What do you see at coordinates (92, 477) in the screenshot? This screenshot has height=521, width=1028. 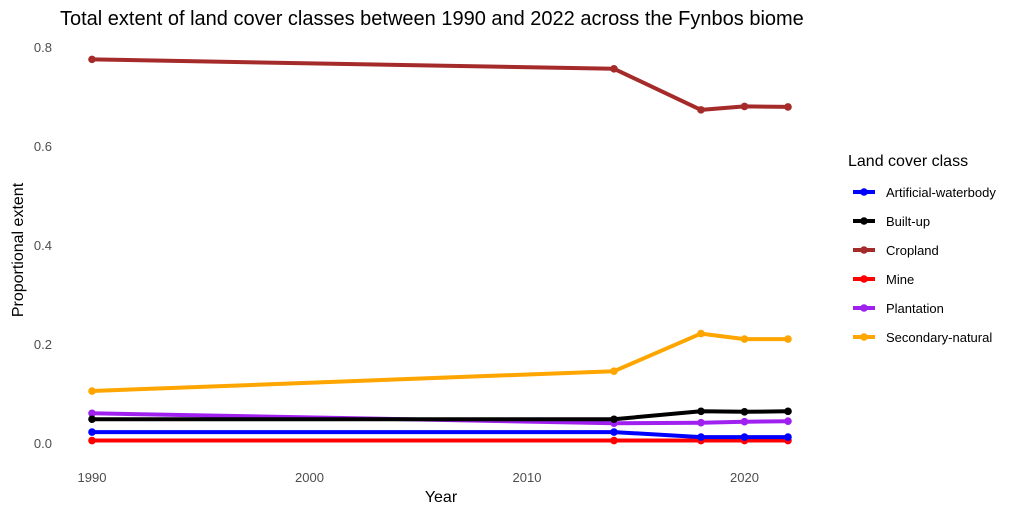 I see `x-tick-label: 1990` at bounding box center [92, 477].